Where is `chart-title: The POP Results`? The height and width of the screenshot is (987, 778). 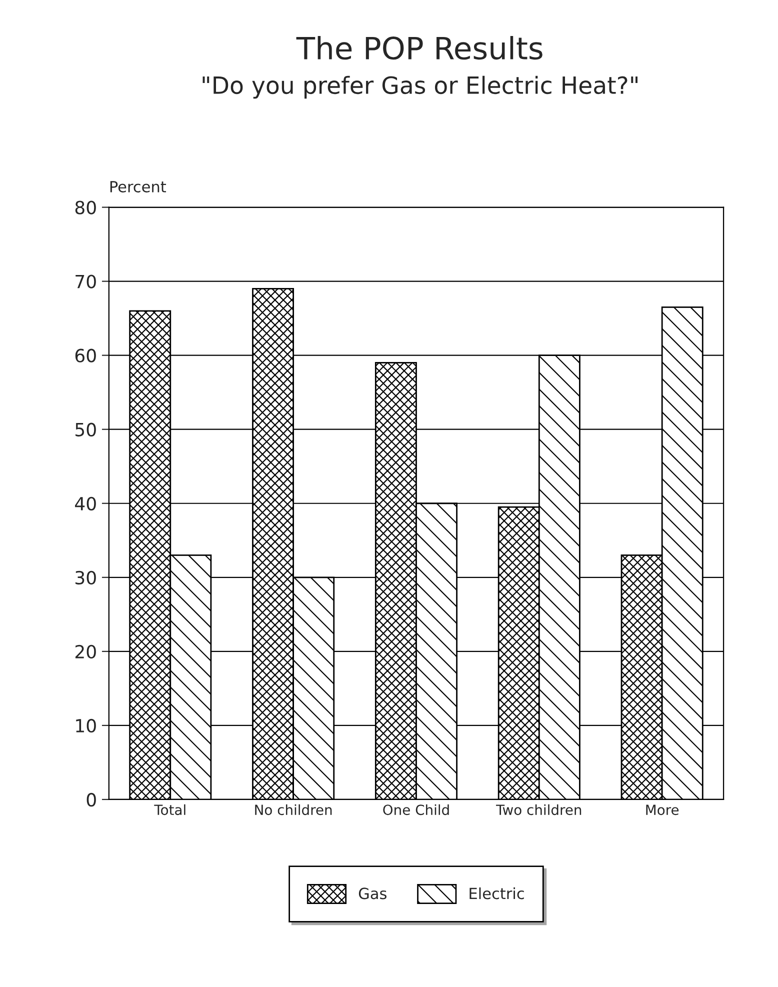
chart-title: The POP Results is located at coordinates (419, 48).